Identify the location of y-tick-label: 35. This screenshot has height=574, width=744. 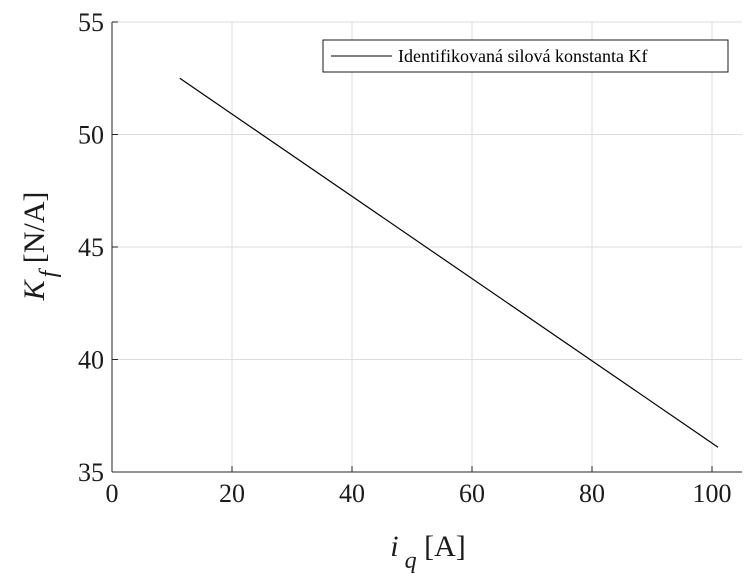
(91, 472).